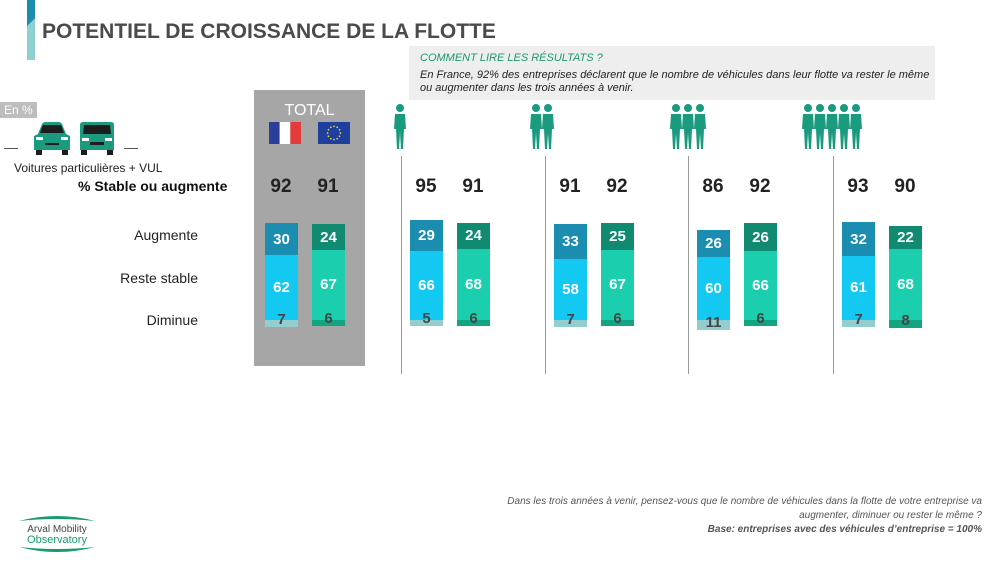 This screenshot has height=563, width=1000. Describe the element at coordinates (334, 133) in the screenshot. I see `eu-flag-icon` at that location.